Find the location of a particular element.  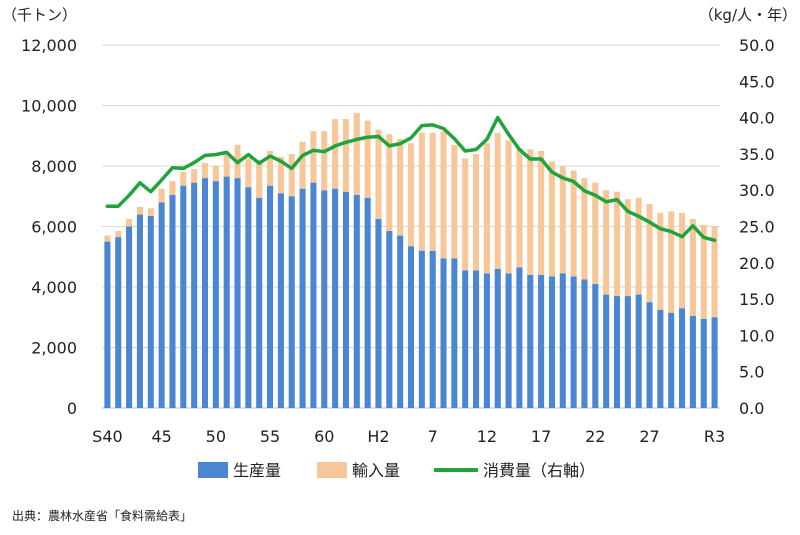

x-tick-label: 12 is located at coordinates (487, 436).